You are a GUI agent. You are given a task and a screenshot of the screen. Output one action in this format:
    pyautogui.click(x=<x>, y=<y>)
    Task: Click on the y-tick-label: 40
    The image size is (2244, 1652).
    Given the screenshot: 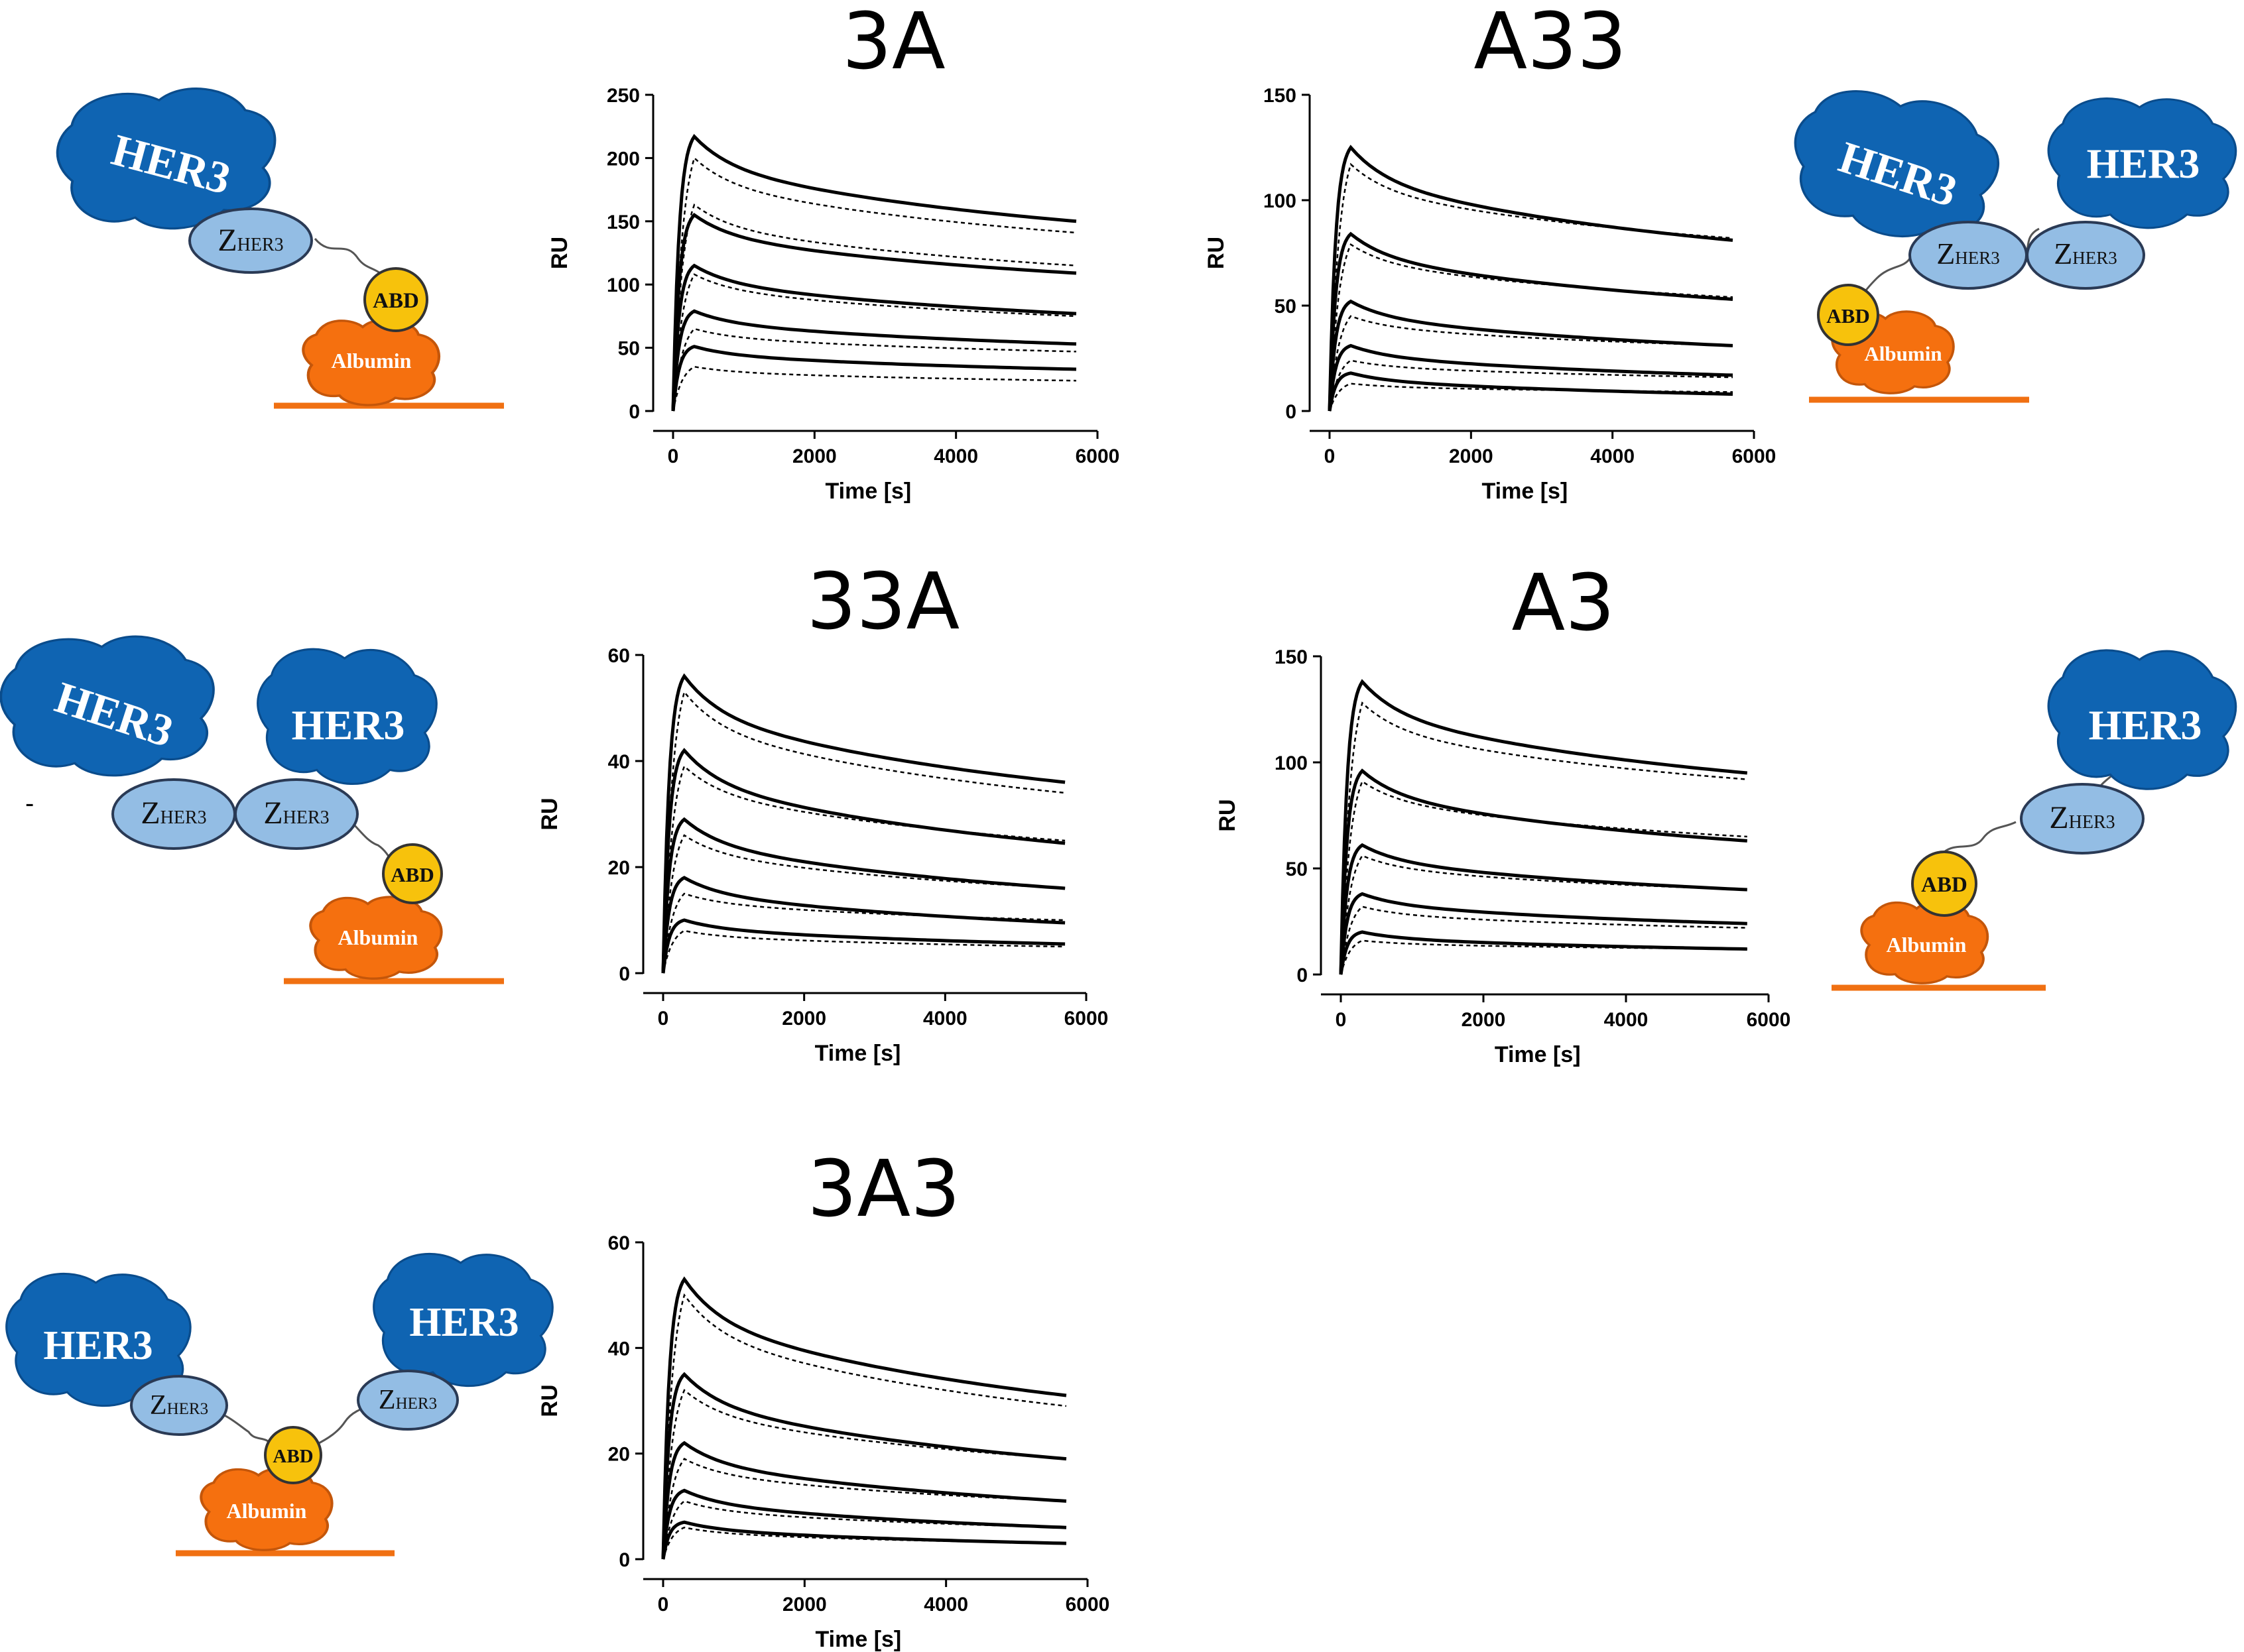 What is the action you would take?
    pyautogui.click(x=619, y=1349)
    